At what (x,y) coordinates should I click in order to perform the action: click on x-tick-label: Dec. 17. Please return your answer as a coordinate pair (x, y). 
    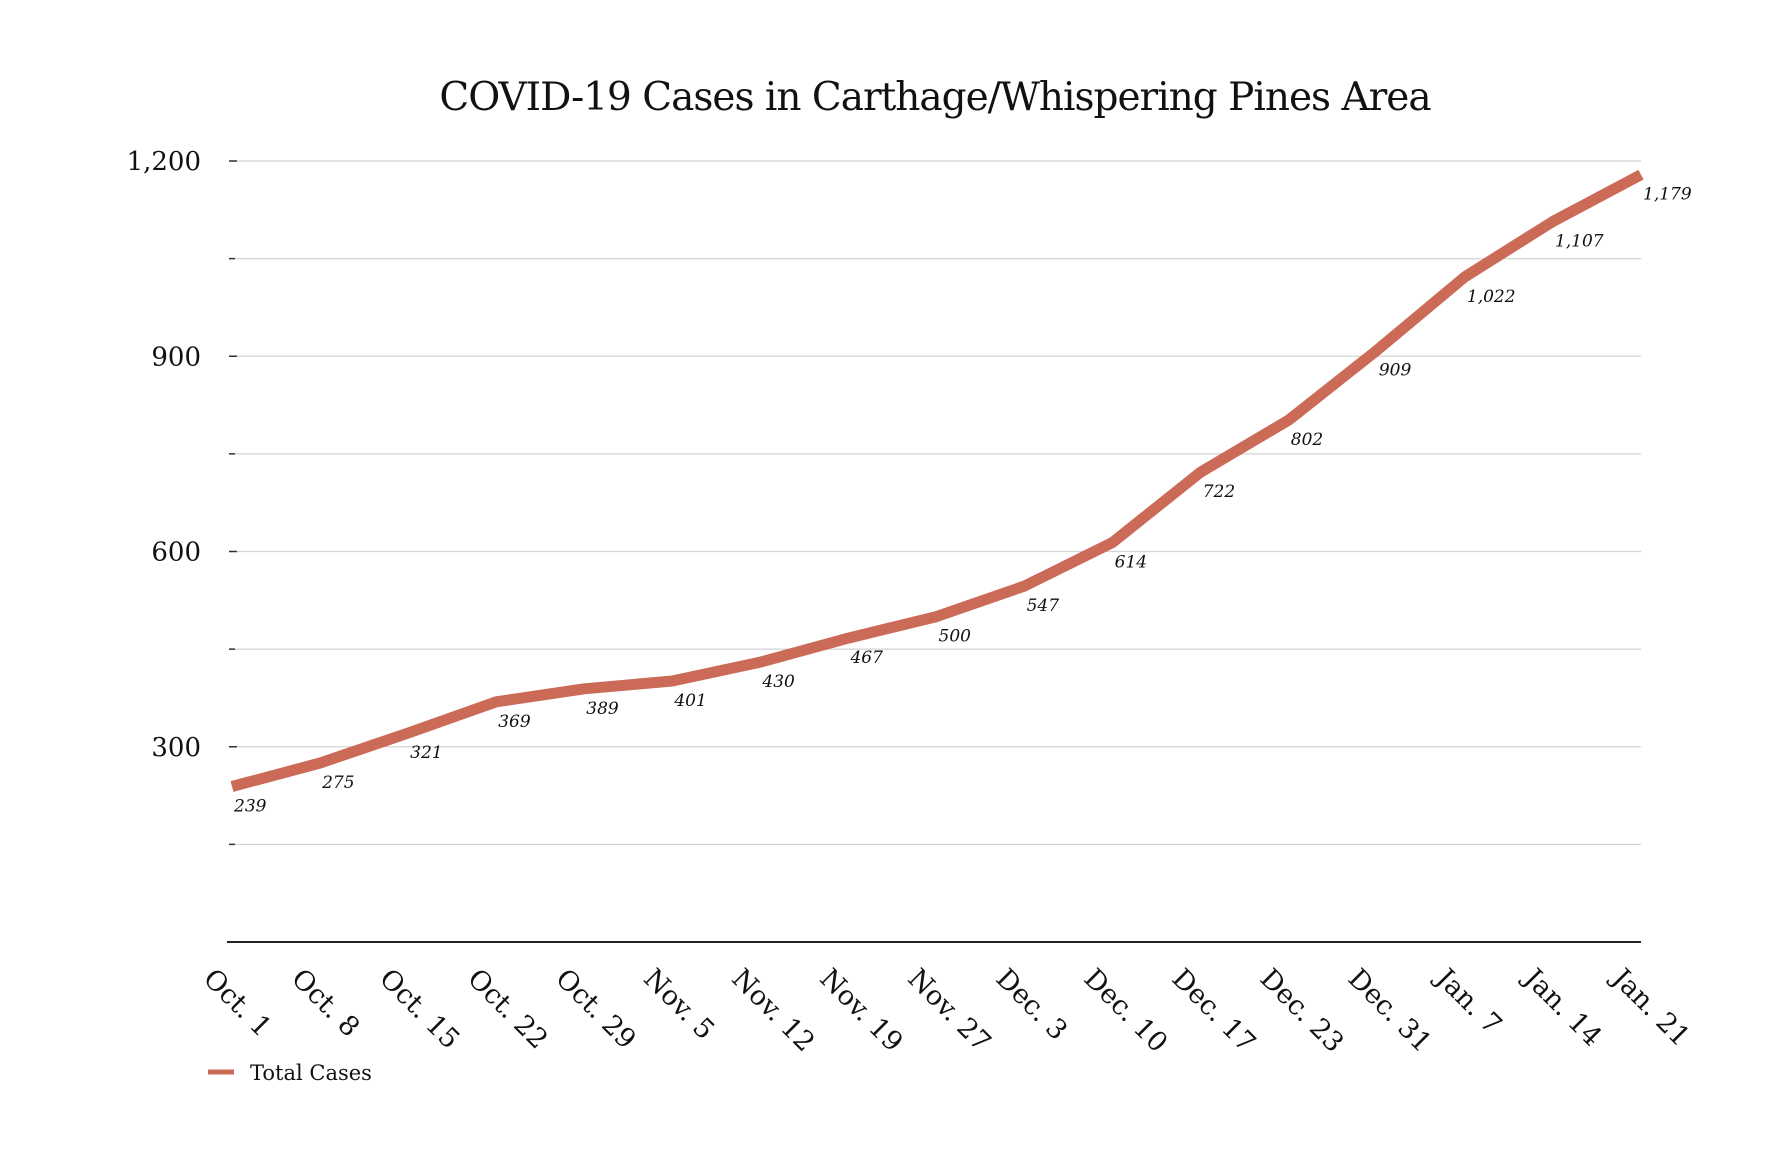
    Looking at the image, I should click on (1214, 1011).